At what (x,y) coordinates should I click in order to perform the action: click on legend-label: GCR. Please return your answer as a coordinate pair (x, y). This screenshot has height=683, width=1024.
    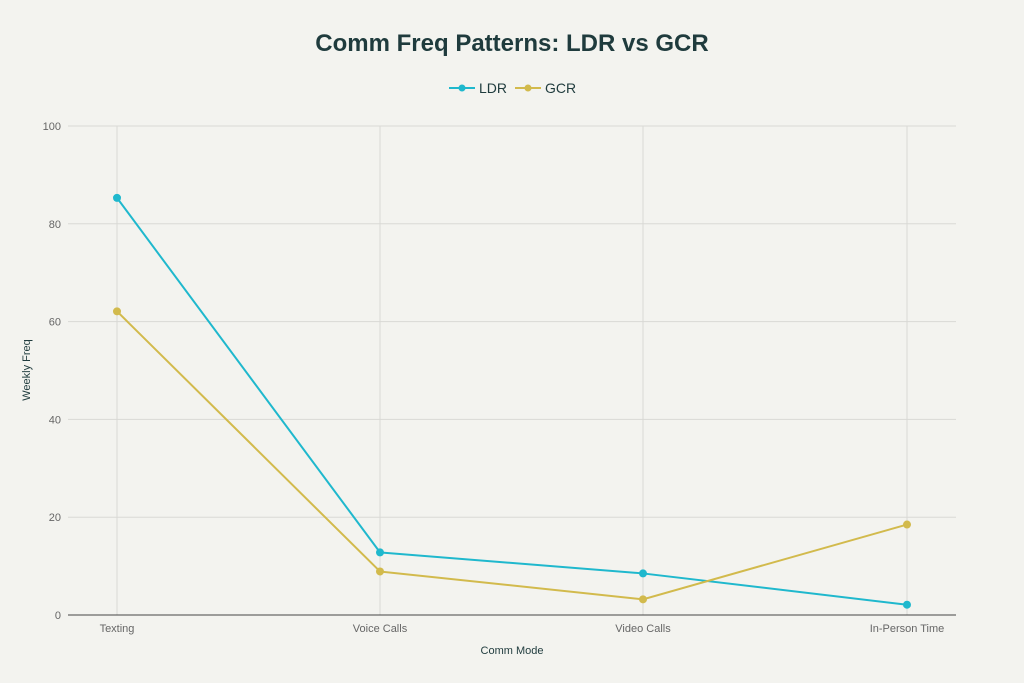
    Looking at the image, I should click on (560, 88).